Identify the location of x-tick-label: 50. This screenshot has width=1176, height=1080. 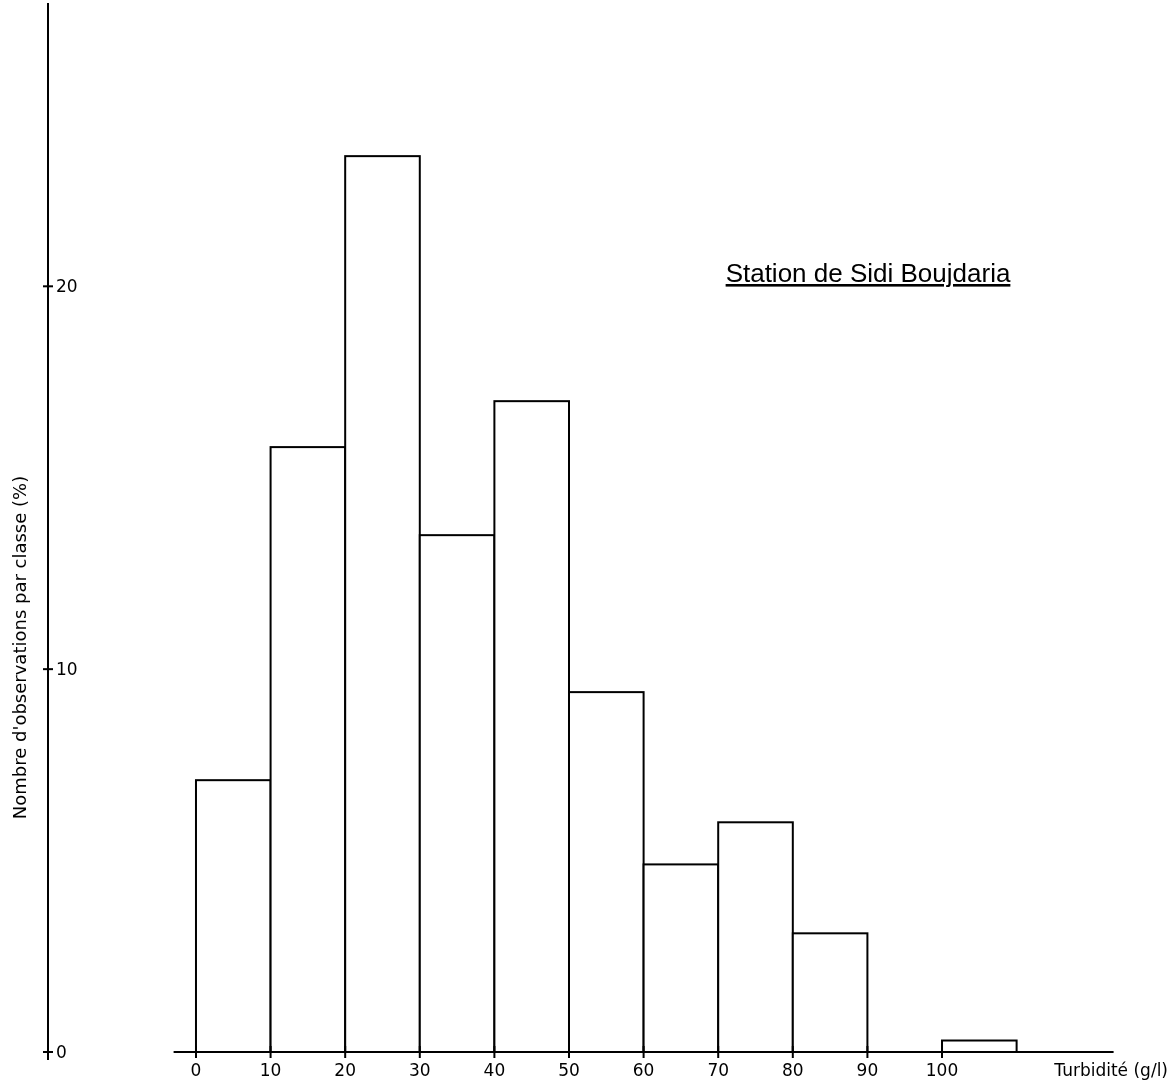
(569, 1070).